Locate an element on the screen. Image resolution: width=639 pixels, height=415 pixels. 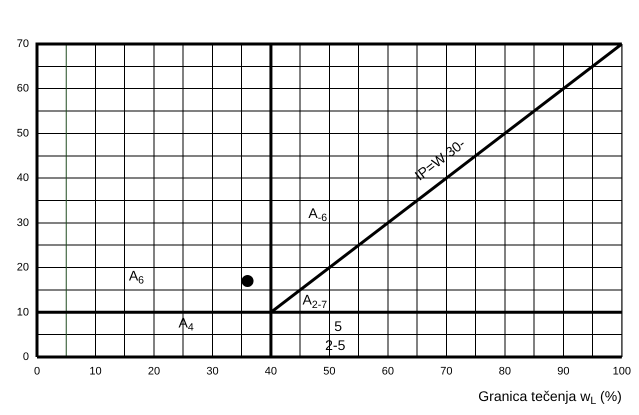
x-tick-label: 70 is located at coordinates (446, 372).